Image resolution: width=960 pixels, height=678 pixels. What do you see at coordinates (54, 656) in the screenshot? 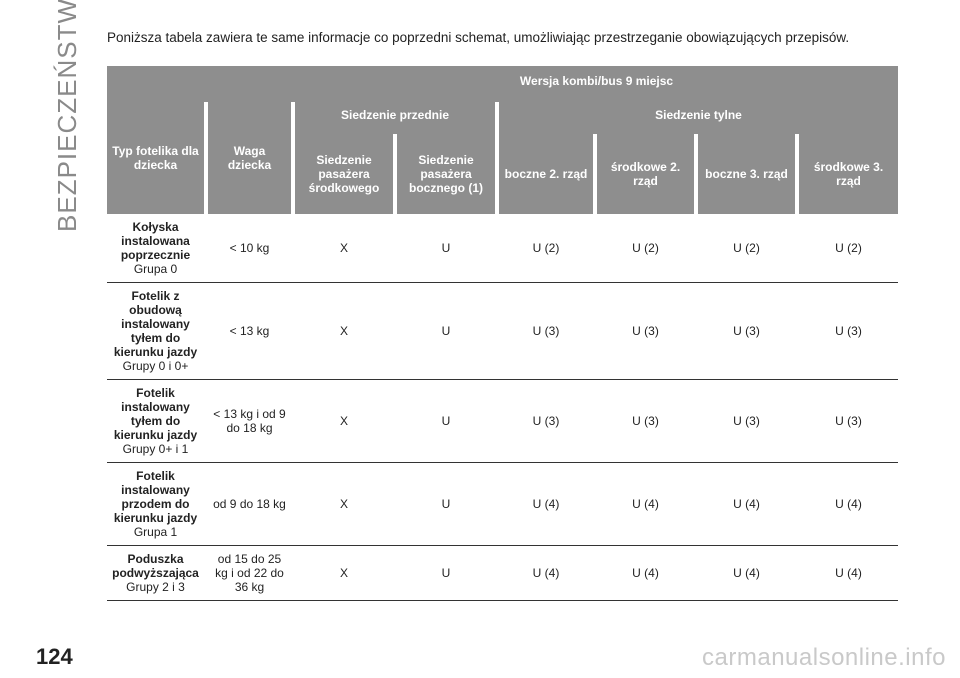
I see `page-number: 124` at bounding box center [54, 656].